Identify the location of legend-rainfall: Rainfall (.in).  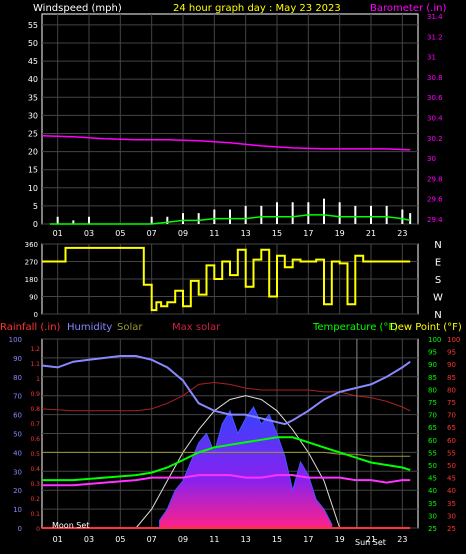
(30, 327).